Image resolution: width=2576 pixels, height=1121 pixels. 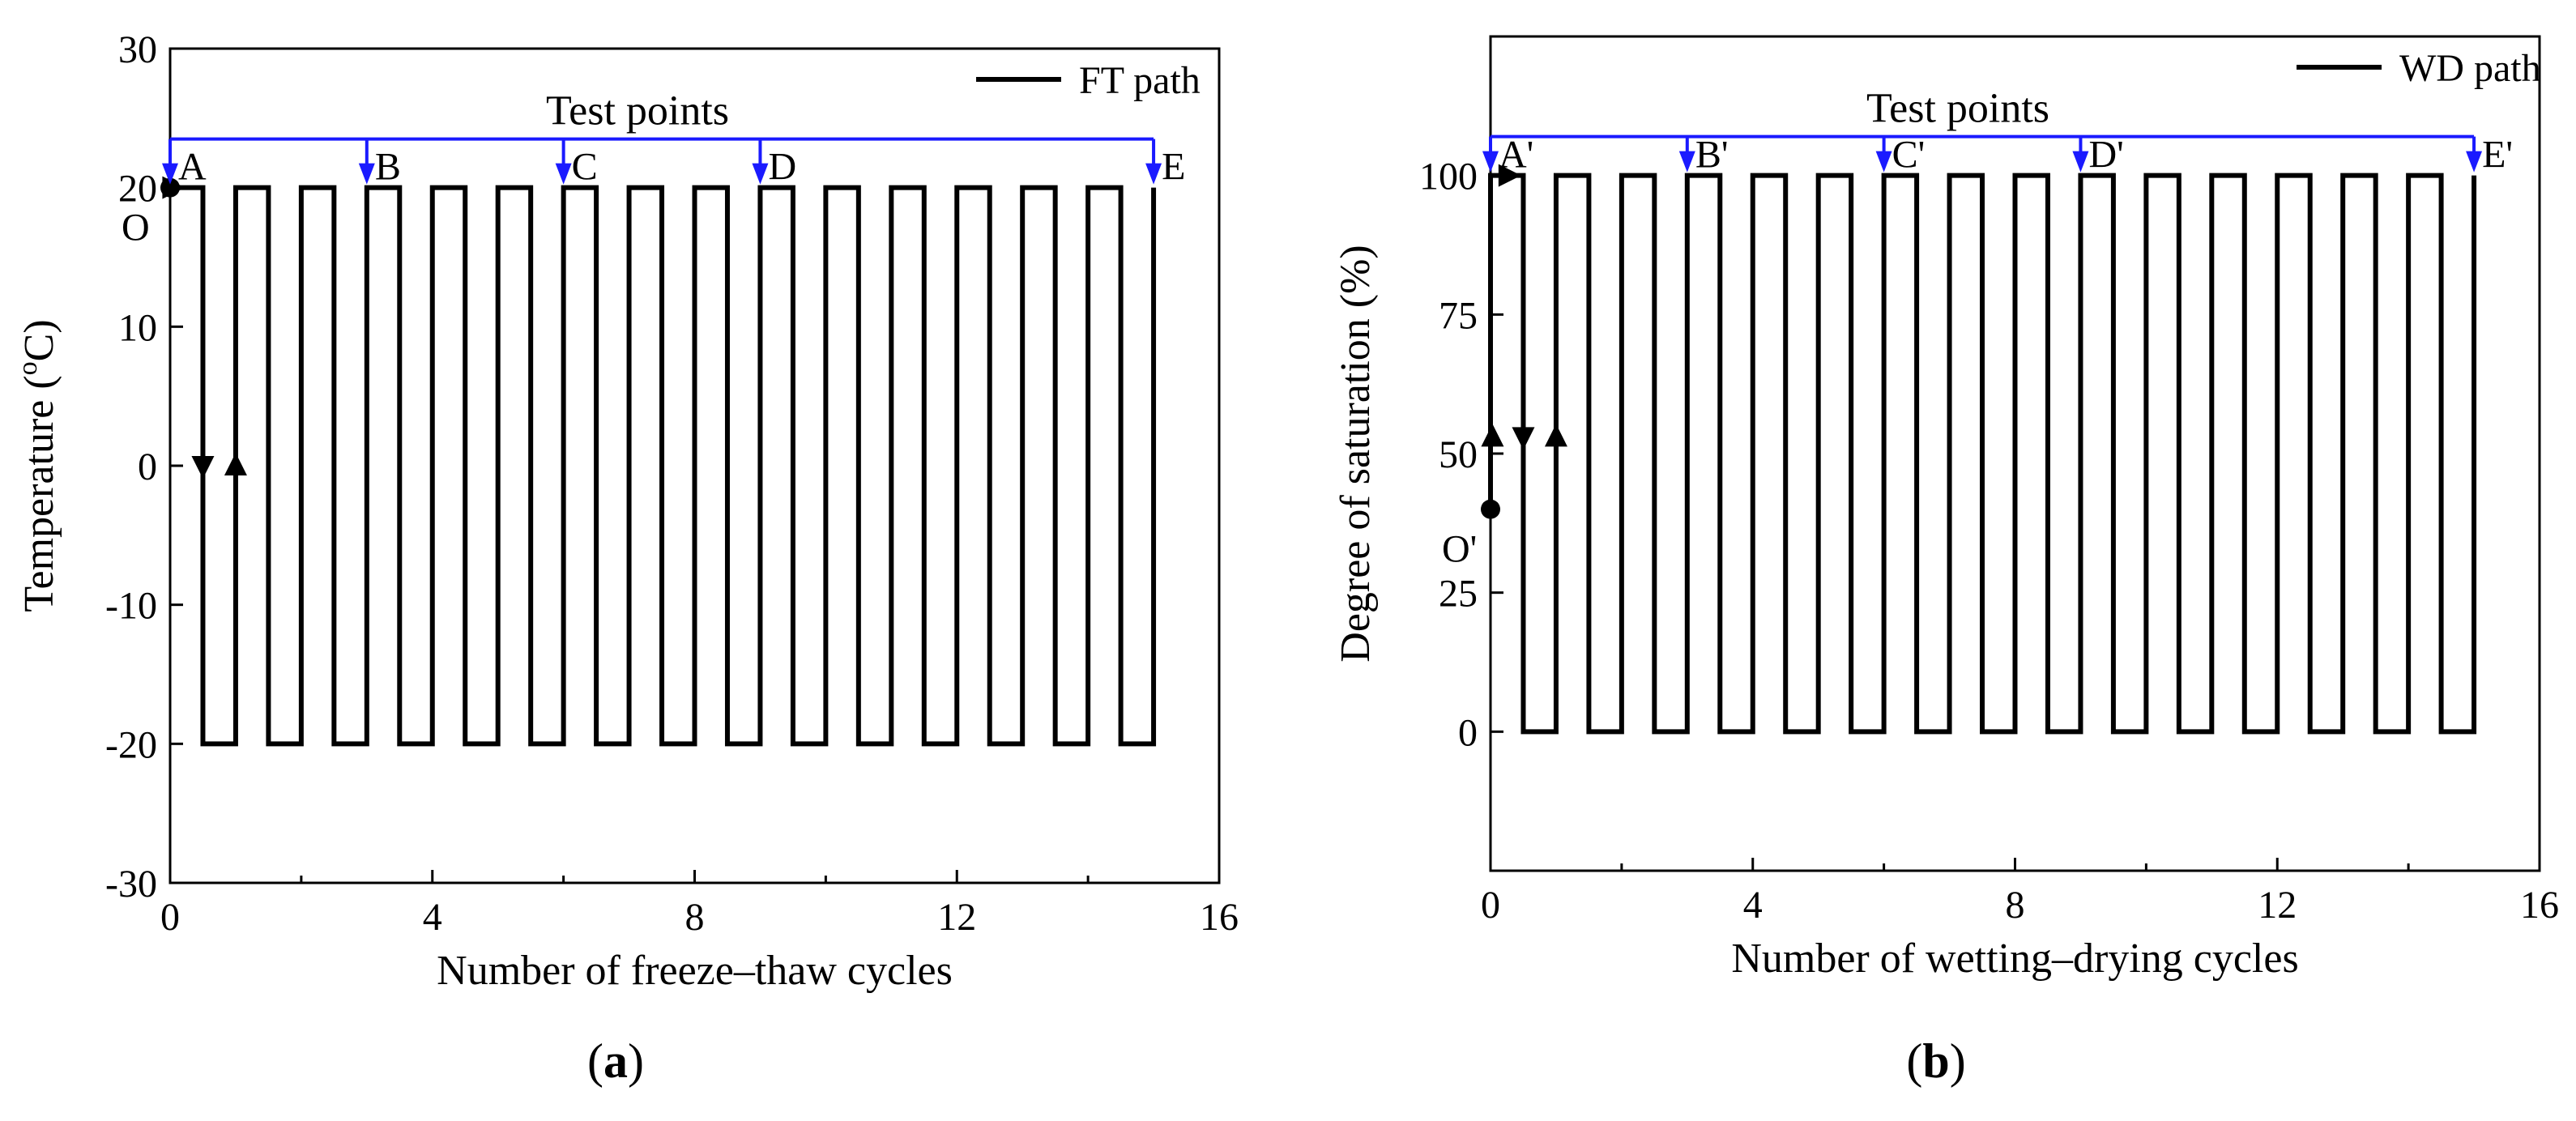 I want to click on panel-label: (b), so click(x=1935, y=1061).